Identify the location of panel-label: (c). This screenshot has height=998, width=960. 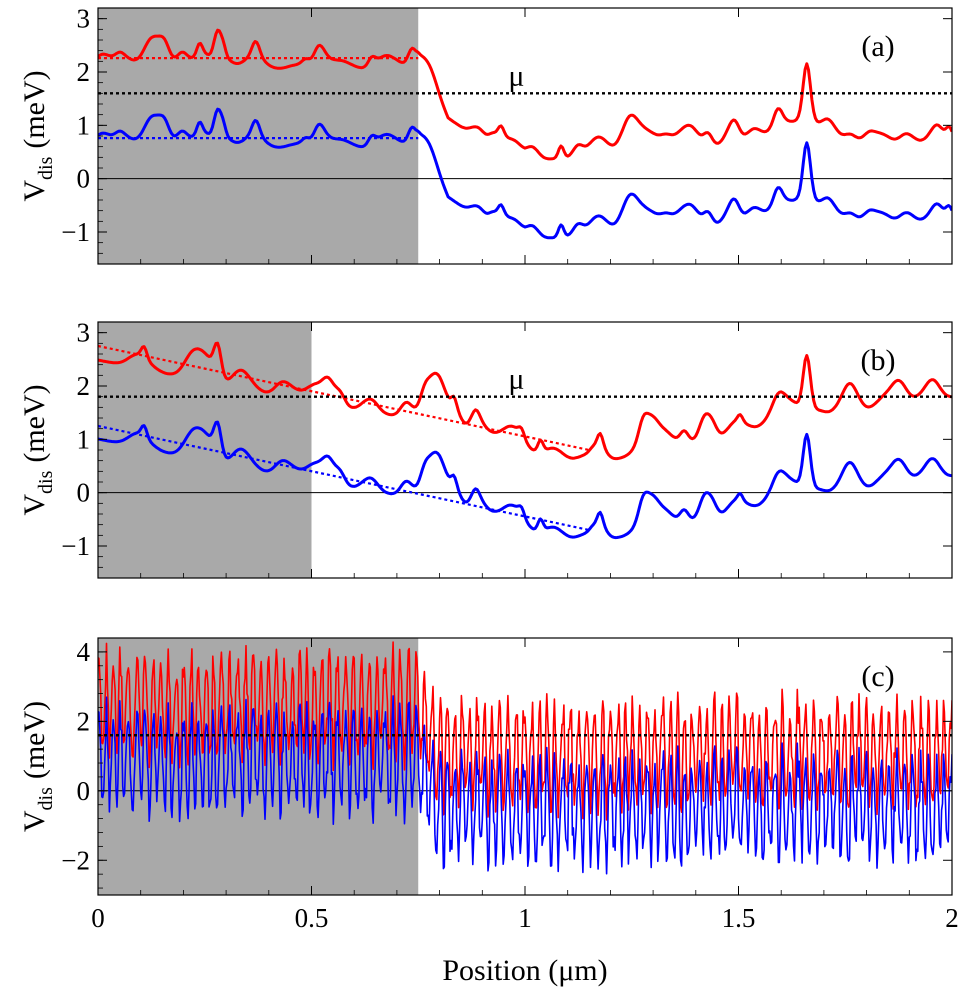
(877, 676).